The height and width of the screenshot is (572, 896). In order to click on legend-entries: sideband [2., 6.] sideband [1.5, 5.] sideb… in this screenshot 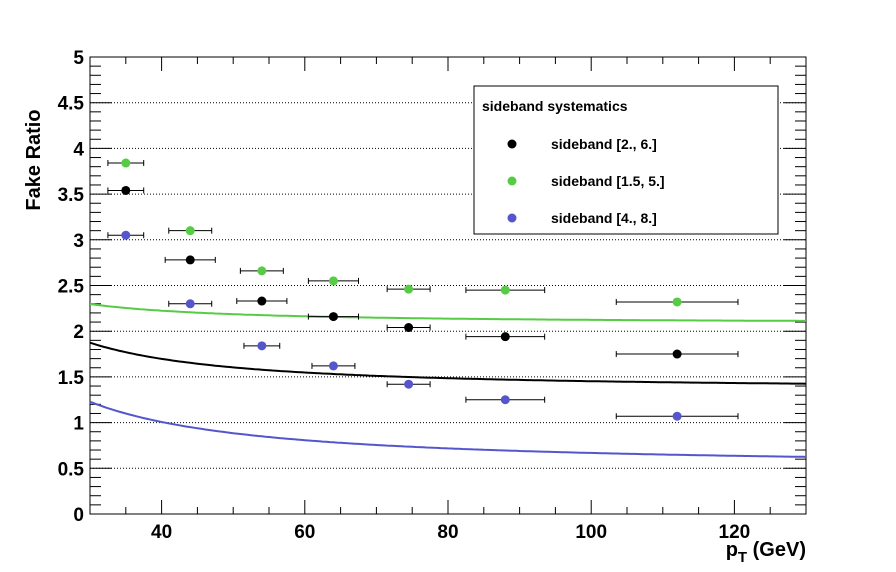, I will do `click(586, 181)`.